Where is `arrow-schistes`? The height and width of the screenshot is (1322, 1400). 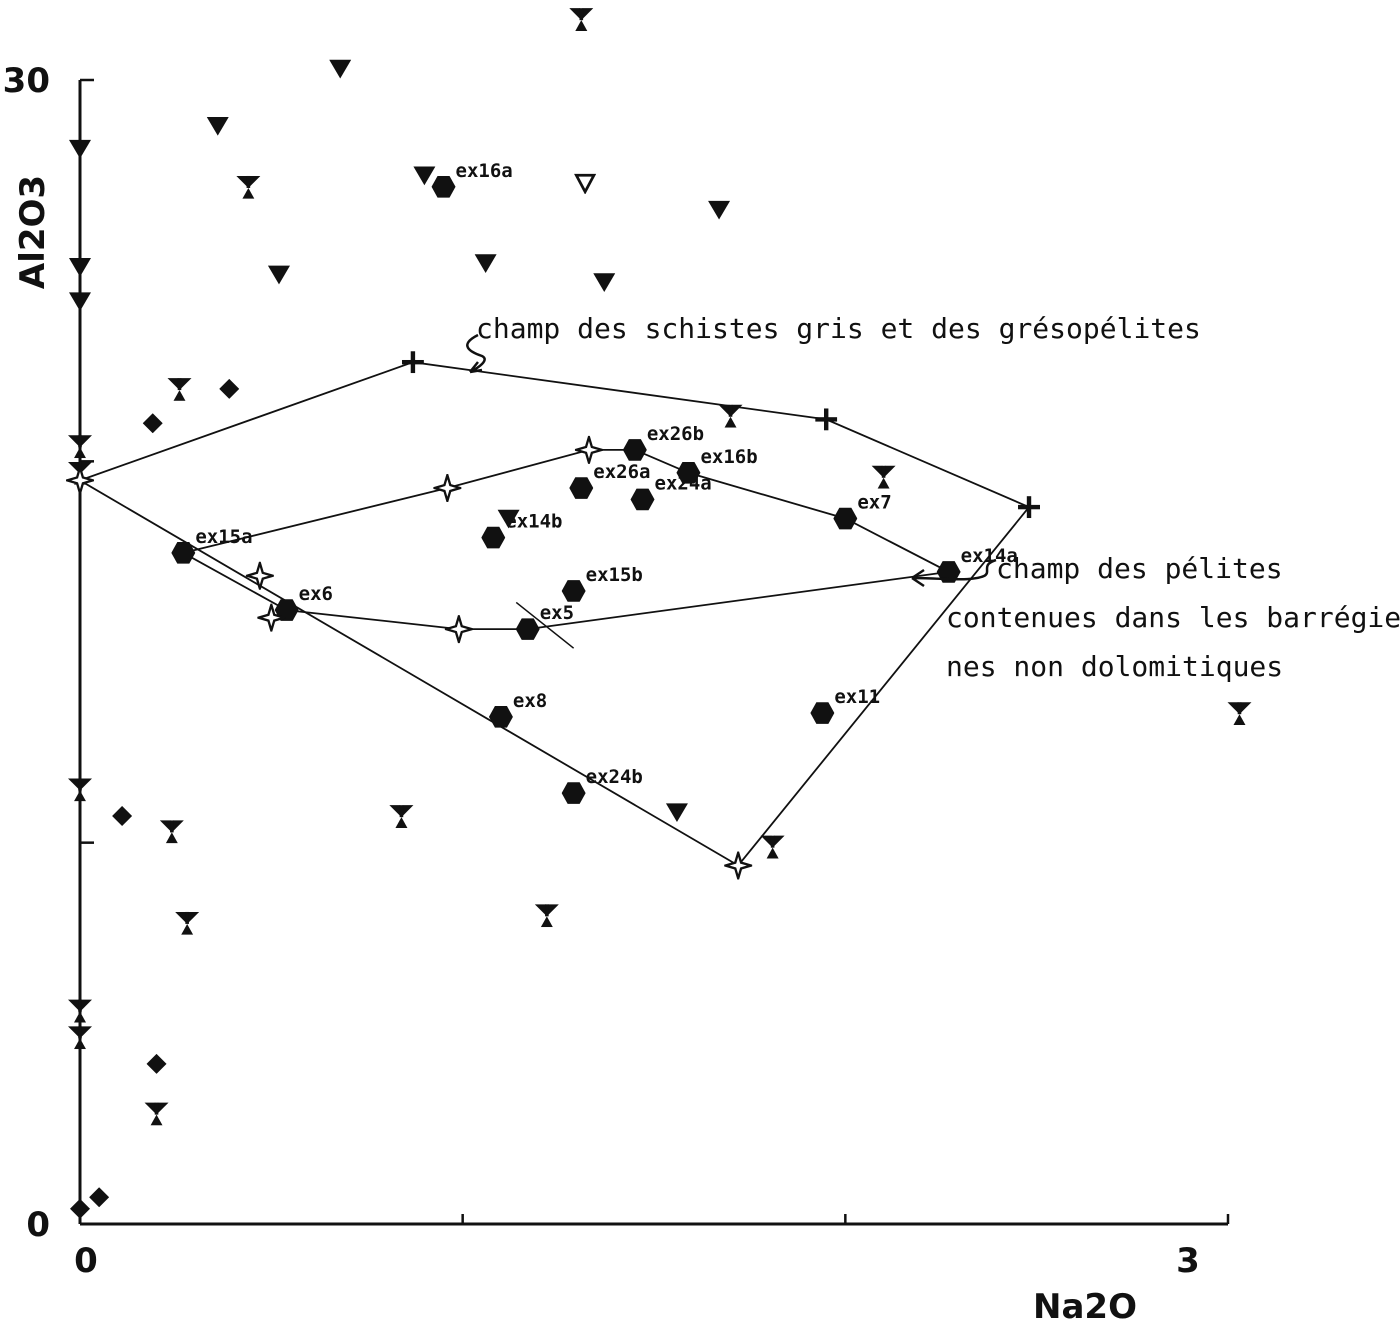 arrow-schistes is located at coordinates (476, 353).